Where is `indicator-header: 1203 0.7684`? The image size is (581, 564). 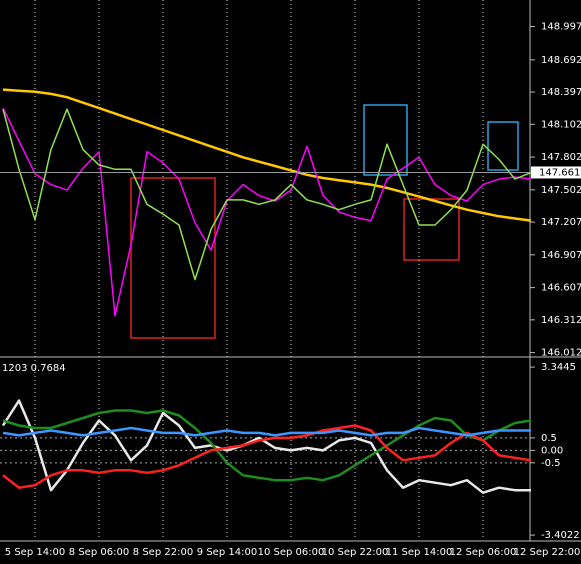
indicator-header: 1203 0.7684 is located at coordinates (34, 368).